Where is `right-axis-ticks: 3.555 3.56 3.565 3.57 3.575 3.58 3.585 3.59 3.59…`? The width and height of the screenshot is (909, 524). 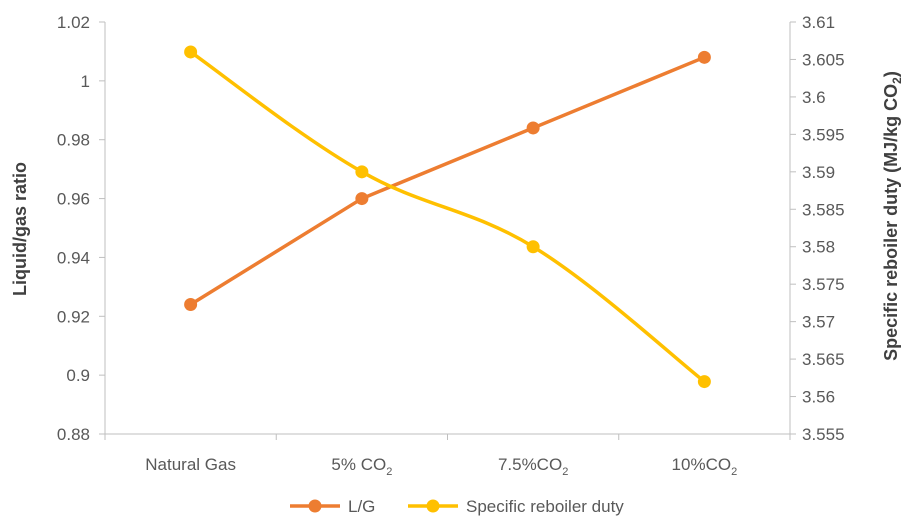 right-axis-ticks: 3.555 3.56 3.565 3.57 3.575 3.58 3.585 3.59 3.59… is located at coordinates (817, 228).